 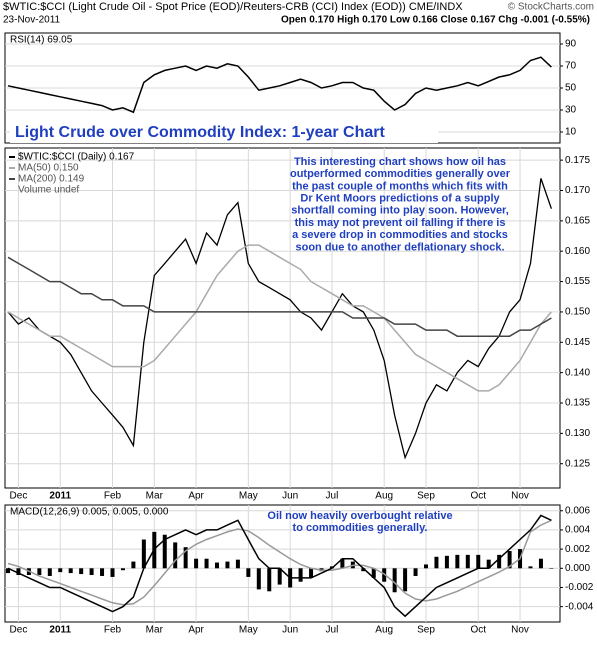 I want to click on panel-title: MACD(12,26,9) 0.005, 0.005, 0.000, so click(x=89, y=512).